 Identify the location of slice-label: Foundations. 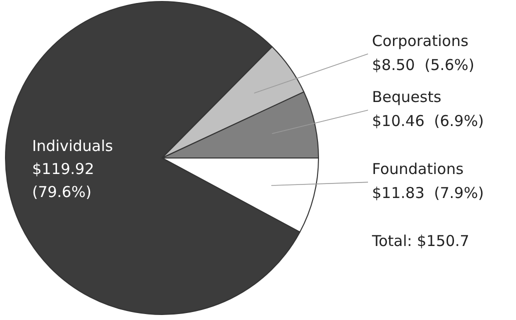
(418, 169).